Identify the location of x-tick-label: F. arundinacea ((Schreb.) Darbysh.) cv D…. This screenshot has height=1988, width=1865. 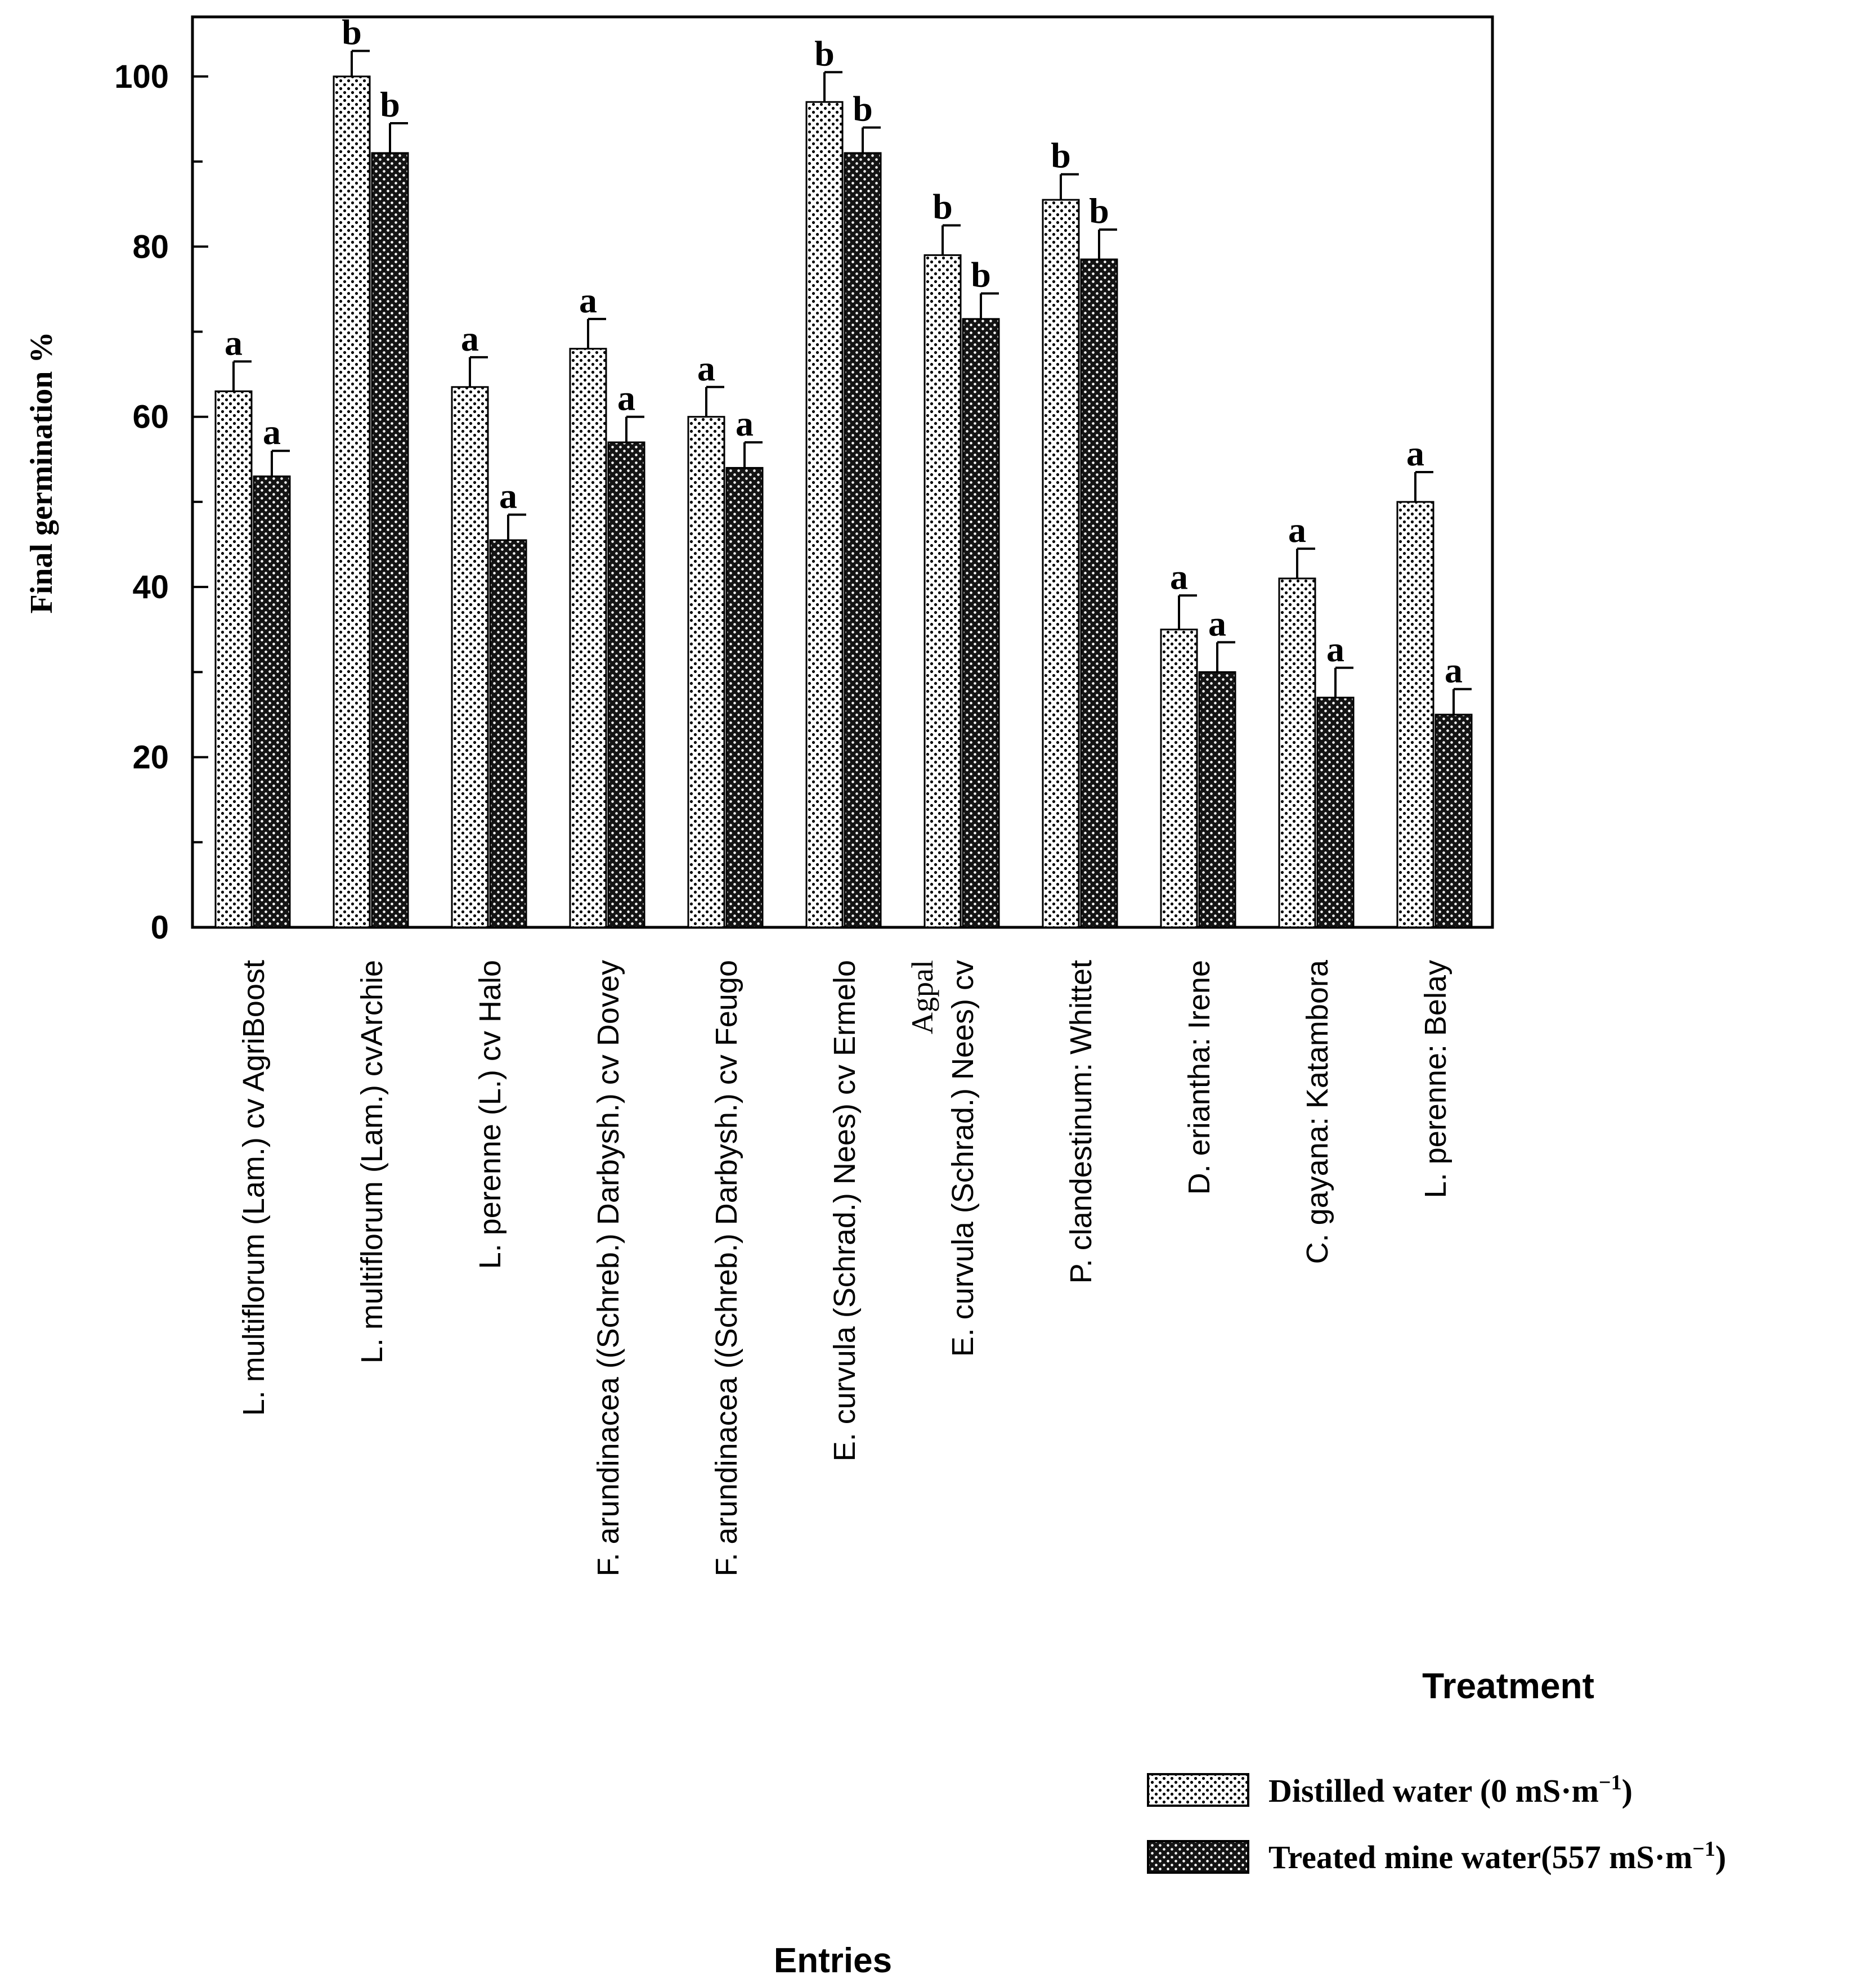
(608, 1268).